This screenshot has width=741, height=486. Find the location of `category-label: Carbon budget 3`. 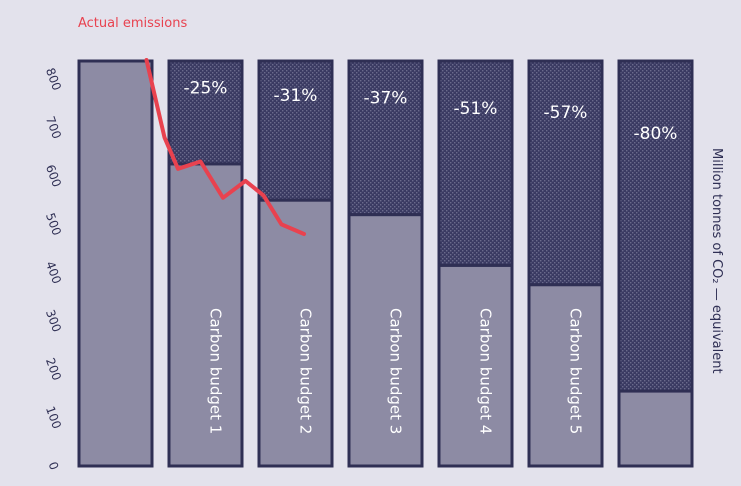

category-label: Carbon budget 3 is located at coordinates (396, 371).